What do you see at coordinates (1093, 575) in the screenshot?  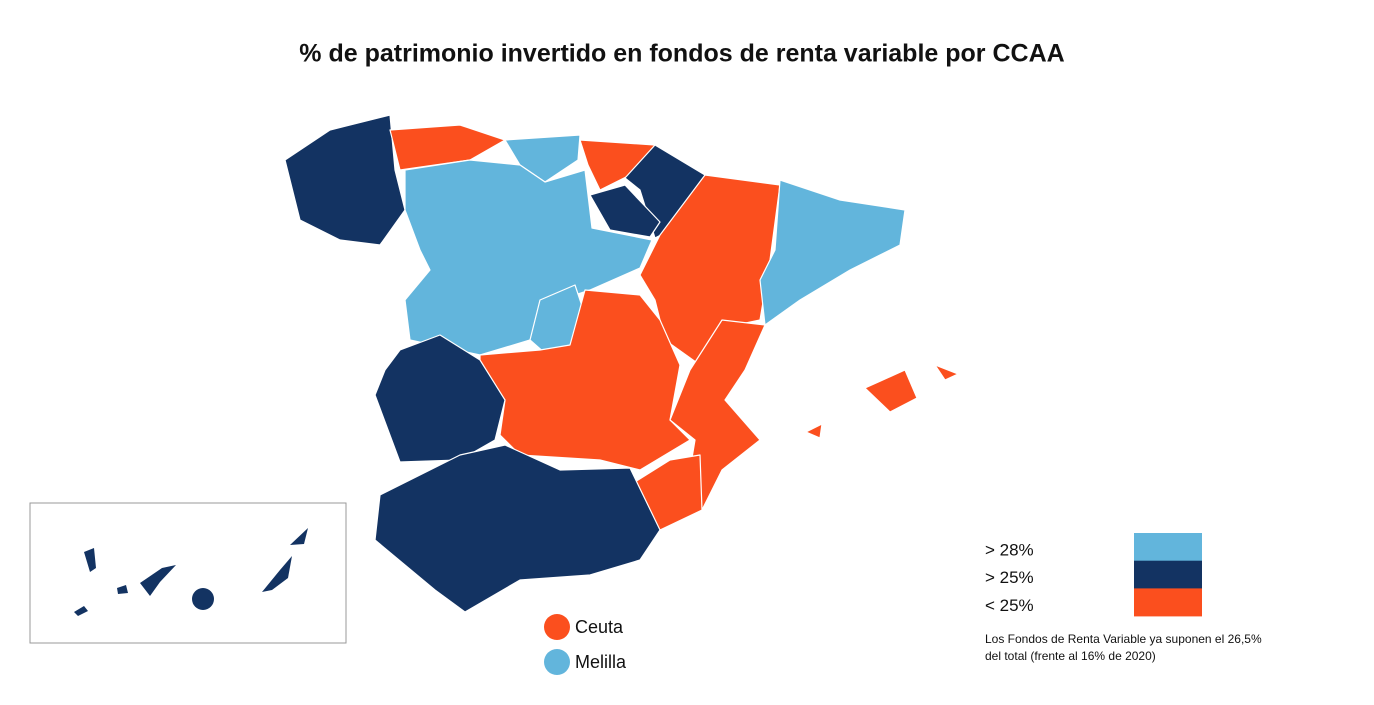 I see `legend: > 28% > 25% < 25%` at bounding box center [1093, 575].